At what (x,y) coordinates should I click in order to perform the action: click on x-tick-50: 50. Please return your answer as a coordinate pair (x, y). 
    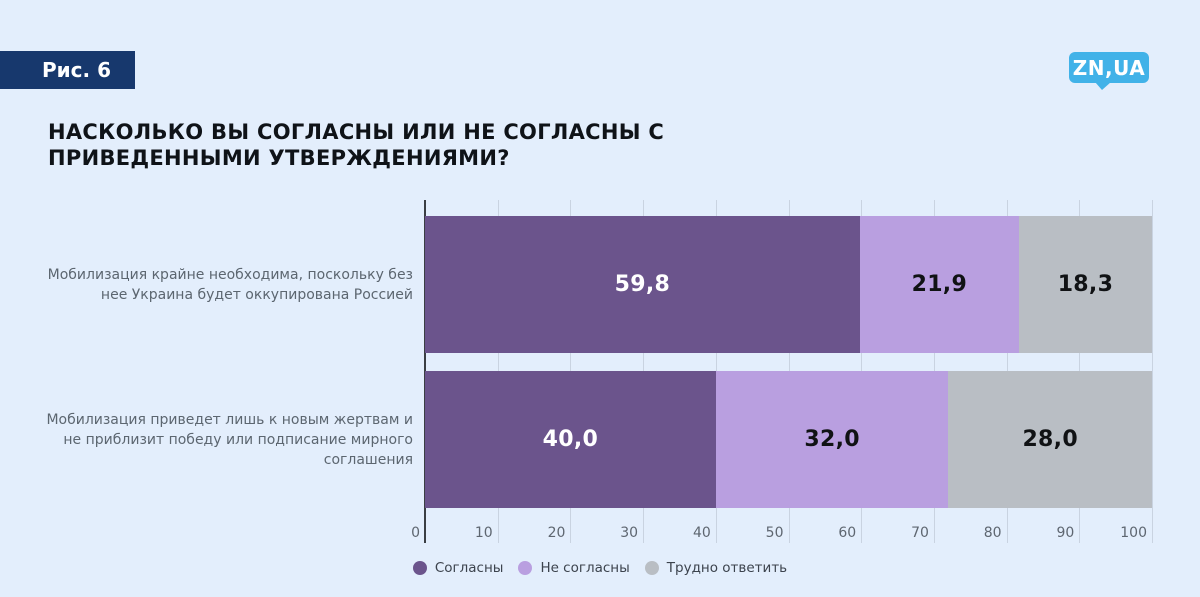
    Looking at the image, I should click on (774, 533).